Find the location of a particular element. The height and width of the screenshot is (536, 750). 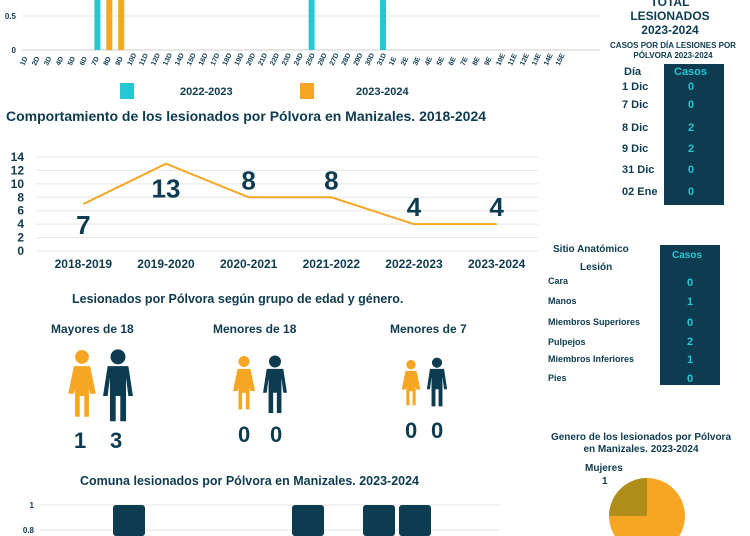

x-tick-label: 27D is located at coordinates (335, 59).